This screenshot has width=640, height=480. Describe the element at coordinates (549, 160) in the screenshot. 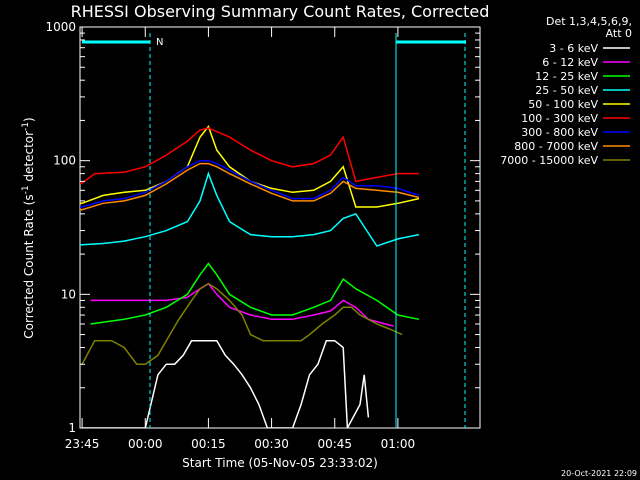

I see `legend-label-7000-15000-kev: 7000 - 15000 keV` at that location.